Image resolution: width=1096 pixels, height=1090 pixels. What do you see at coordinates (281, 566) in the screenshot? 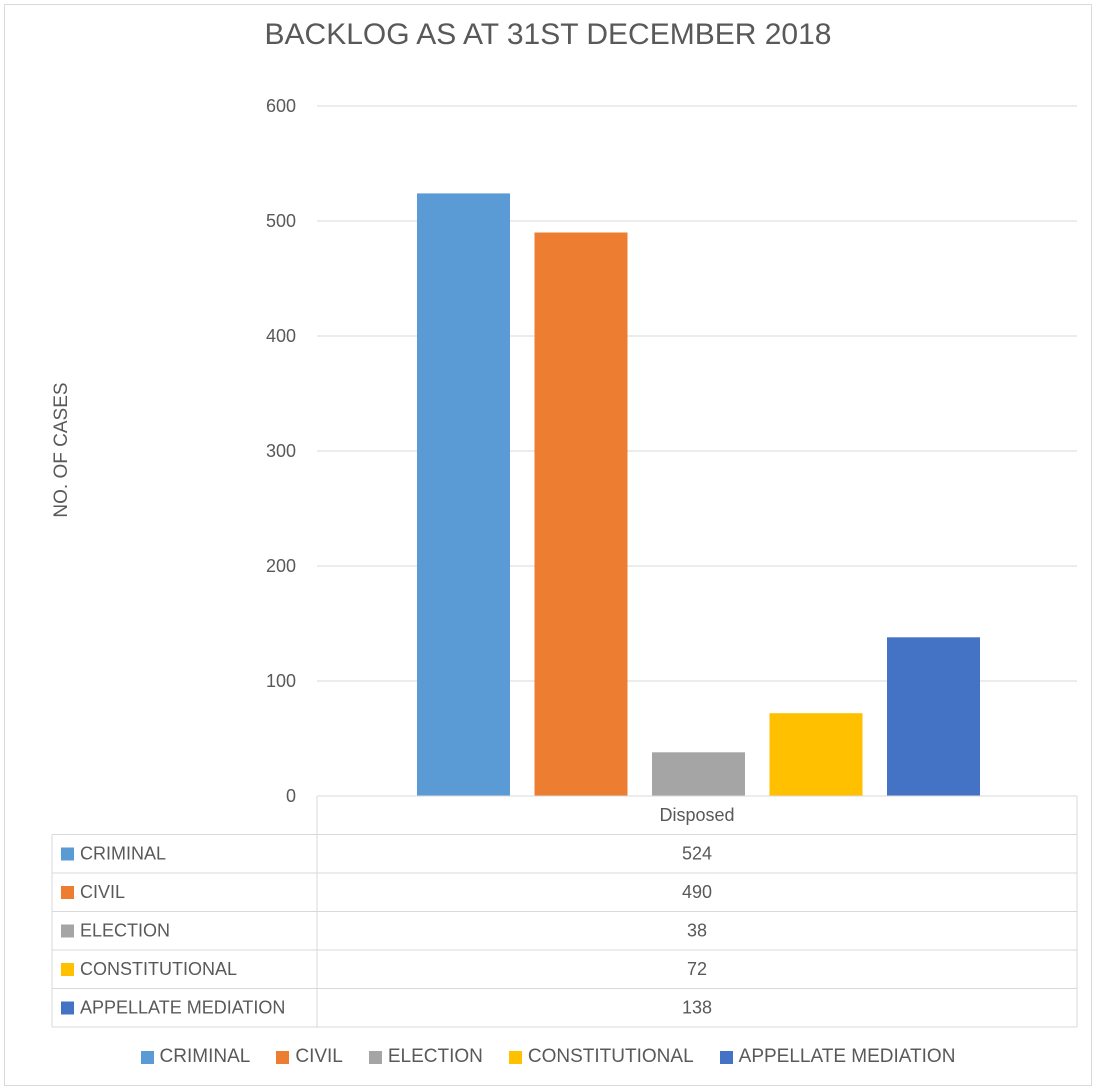
I see `y-tick-label: 200` at bounding box center [281, 566].